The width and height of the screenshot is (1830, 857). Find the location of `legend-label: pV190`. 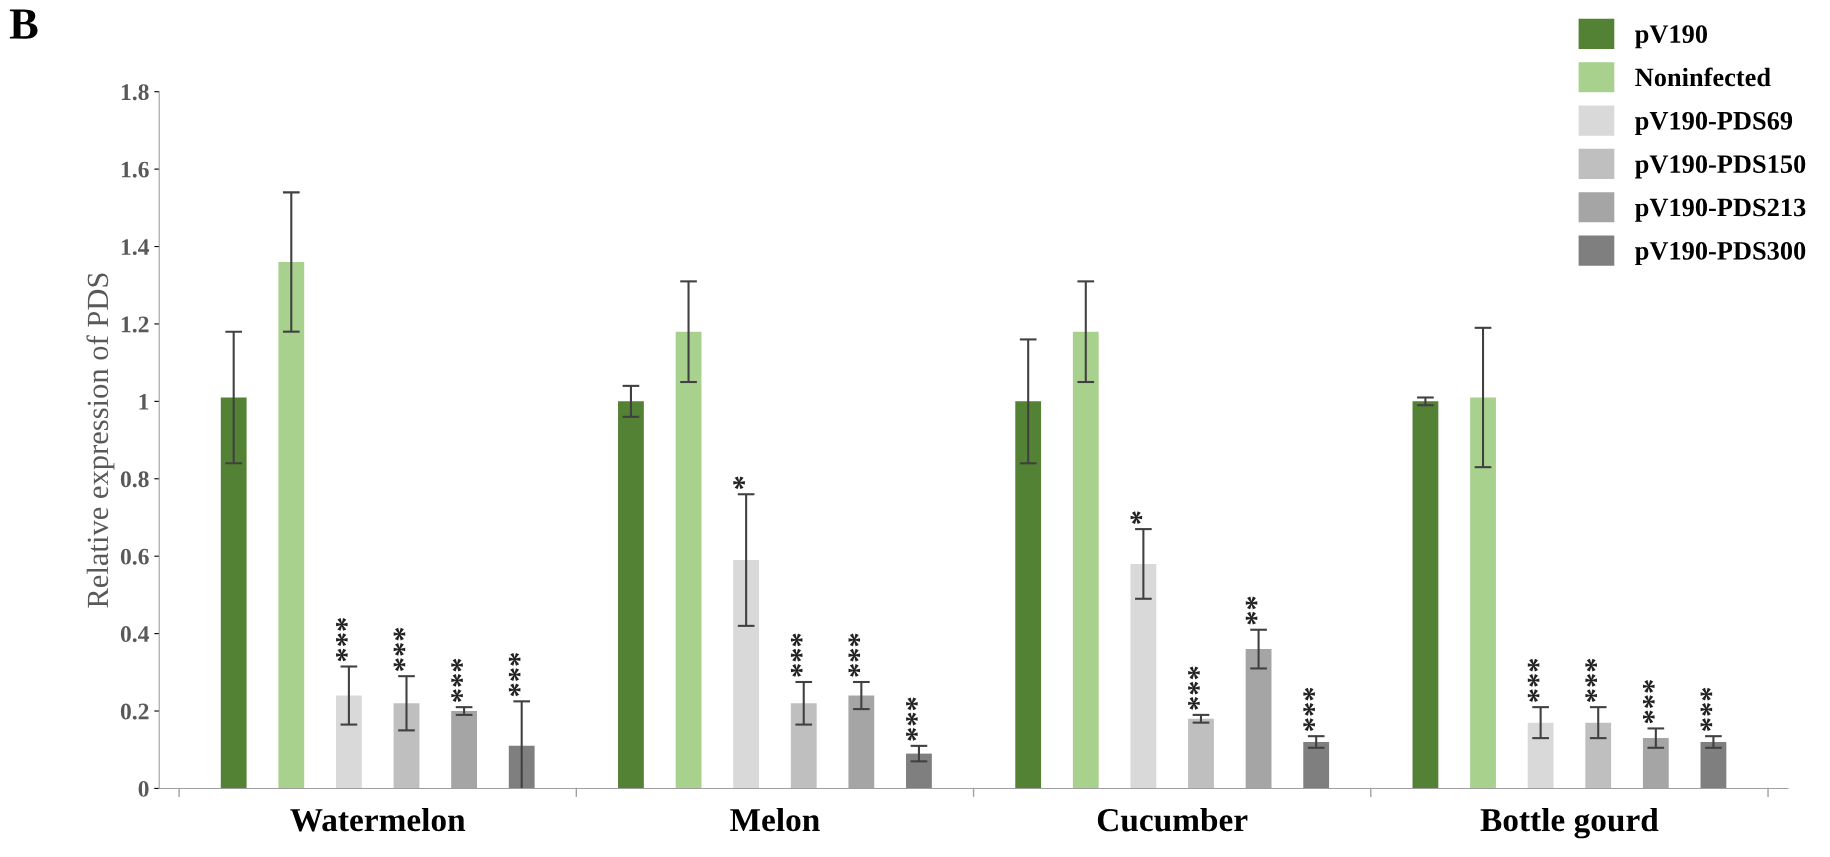

legend-label: pV190 is located at coordinates (1671, 37).